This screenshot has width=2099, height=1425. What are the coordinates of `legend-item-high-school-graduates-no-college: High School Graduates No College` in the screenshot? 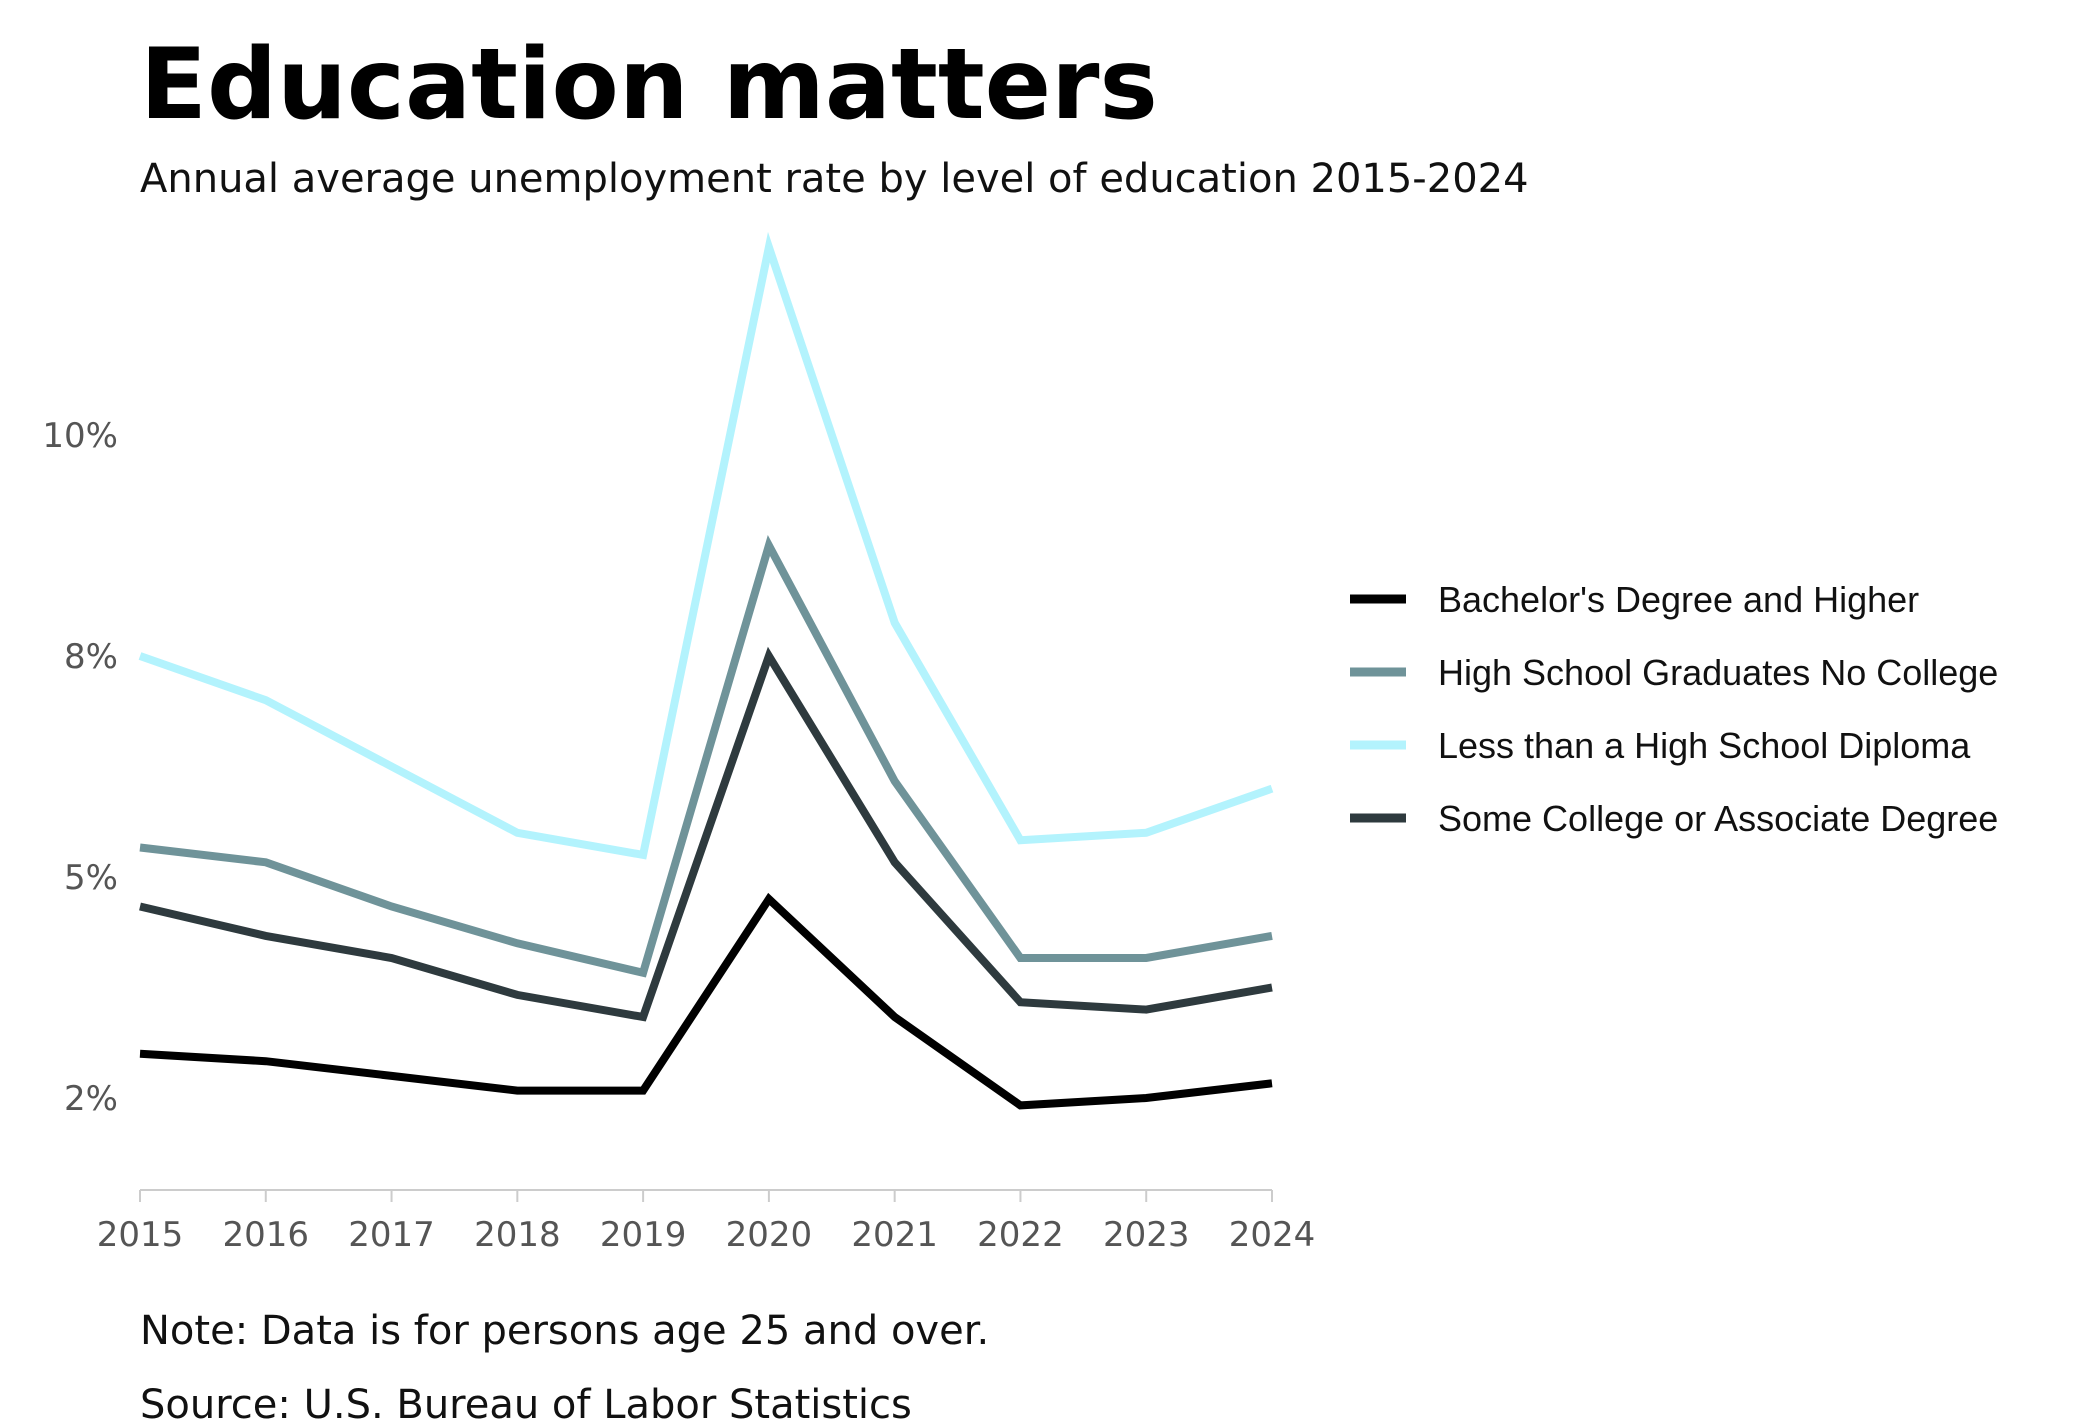 It's located at (1674, 672).